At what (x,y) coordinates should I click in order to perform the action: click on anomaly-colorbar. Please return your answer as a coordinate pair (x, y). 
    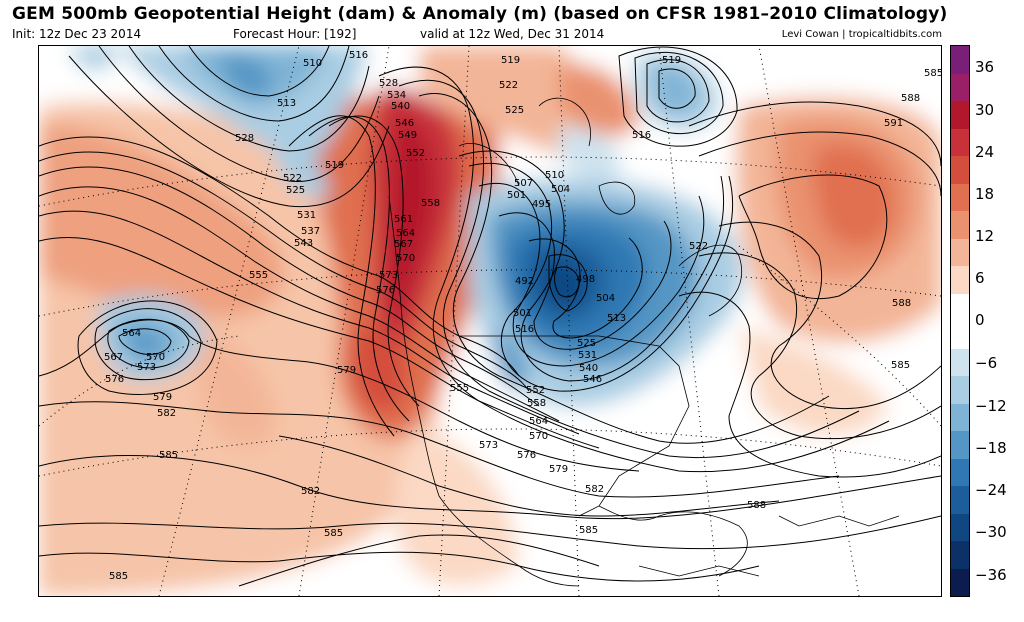
    Looking at the image, I should click on (960, 321).